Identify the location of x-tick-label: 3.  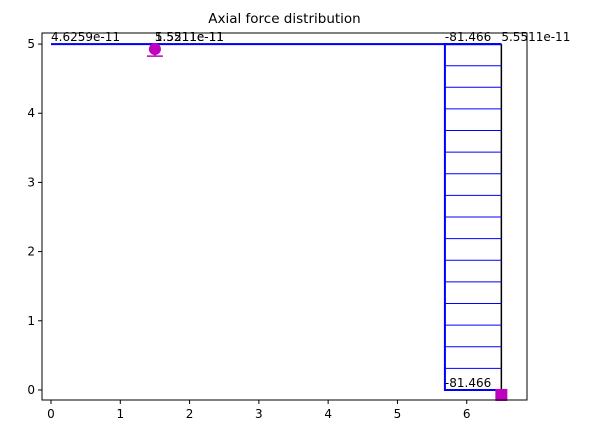
(259, 414).